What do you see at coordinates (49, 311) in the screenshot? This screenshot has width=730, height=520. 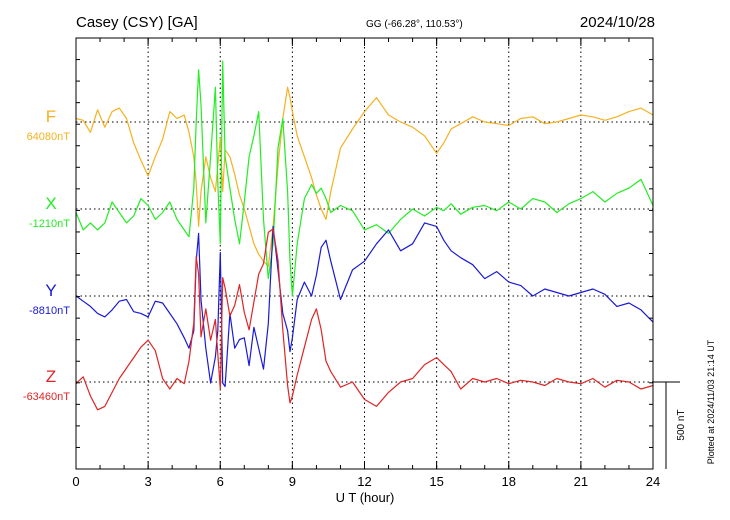 I see `series-y-baseline-label: -8810nT` at bounding box center [49, 311].